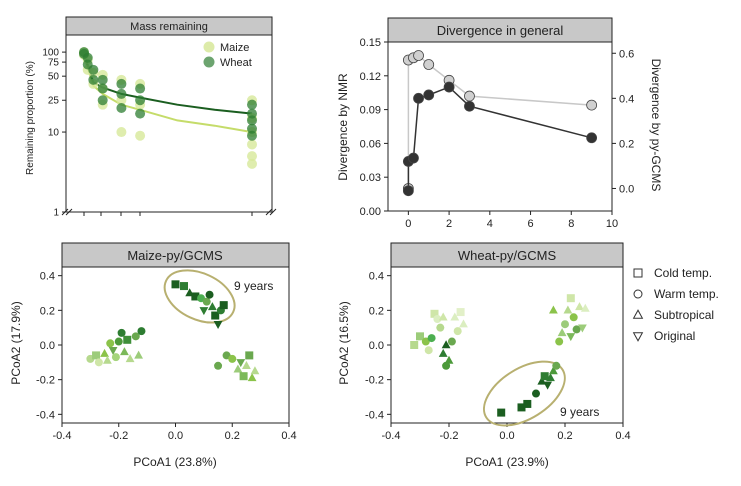 The height and width of the screenshot is (486, 741). What do you see at coordinates (638, 337) in the screenshot?
I see `legend-marker-down` at bounding box center [638, 337].